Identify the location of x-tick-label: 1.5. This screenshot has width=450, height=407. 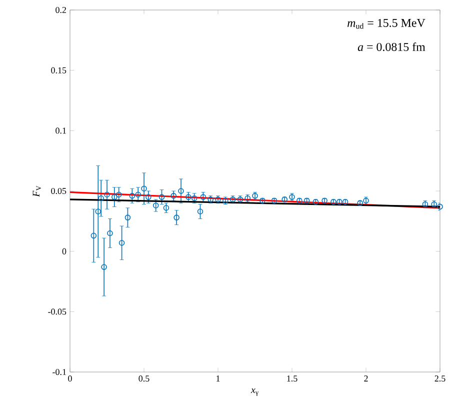
(292, 379).